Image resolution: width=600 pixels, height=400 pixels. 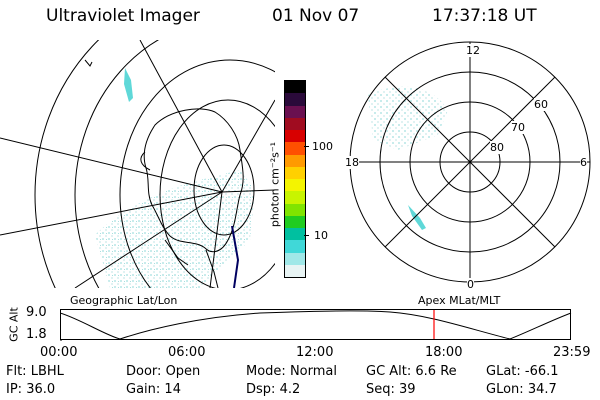 I want to click on status-mode: Mode: Normal, so click(x=291, y=371).